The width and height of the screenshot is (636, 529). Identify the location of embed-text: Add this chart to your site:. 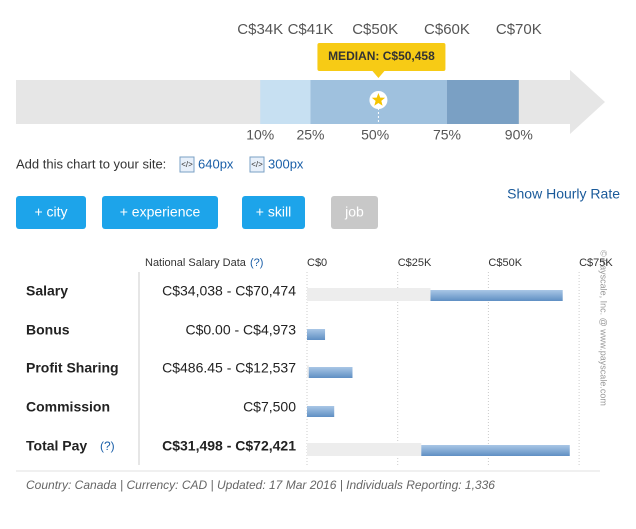
(91, 163).